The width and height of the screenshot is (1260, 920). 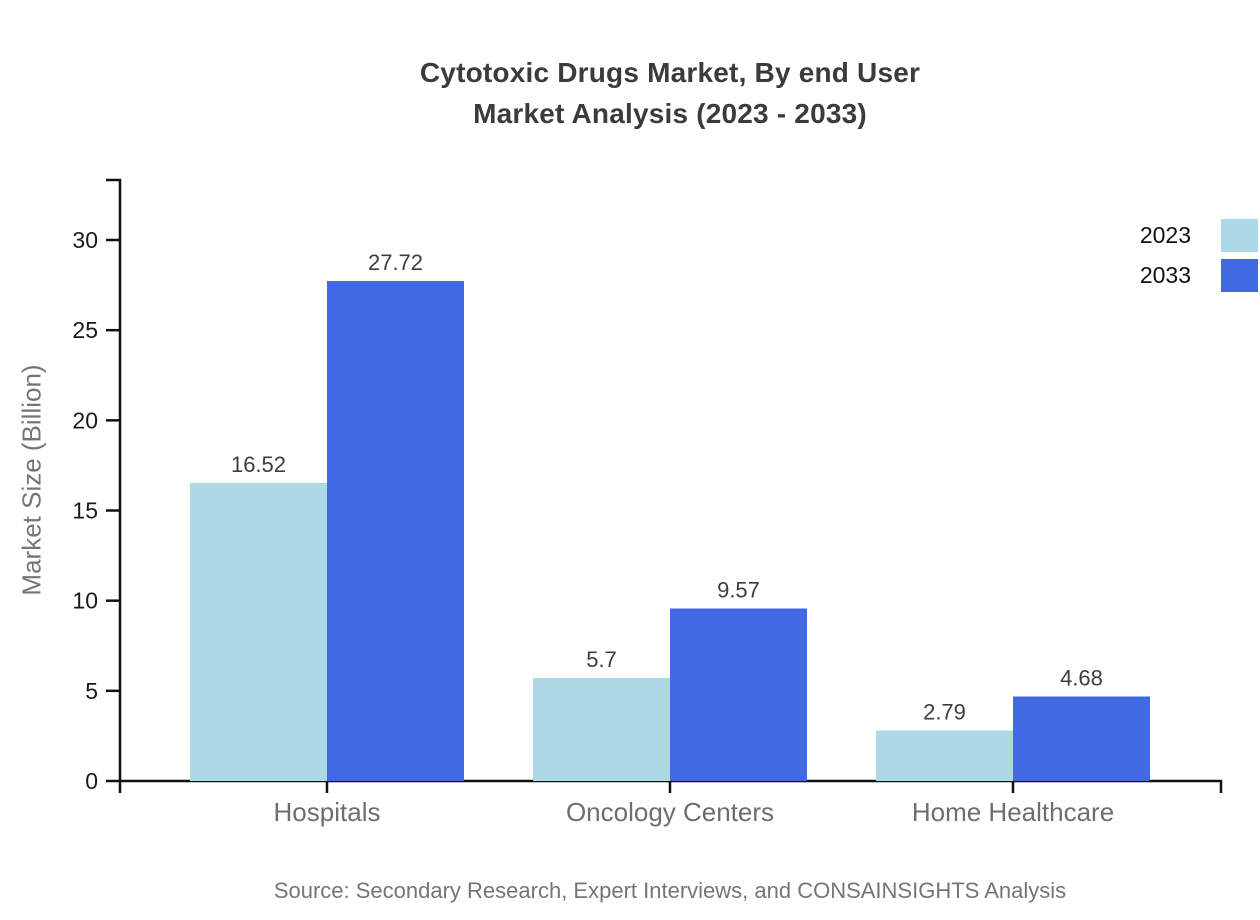 I want to click on legend-item-2023: 2023, so click(x=1199, y=235).